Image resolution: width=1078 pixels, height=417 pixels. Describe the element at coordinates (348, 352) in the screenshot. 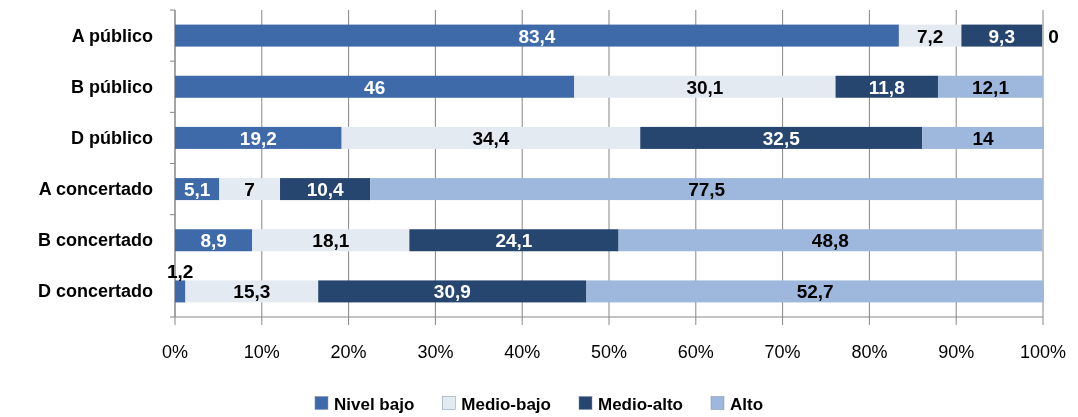

I see `x-tick-label: 20%` at that location.